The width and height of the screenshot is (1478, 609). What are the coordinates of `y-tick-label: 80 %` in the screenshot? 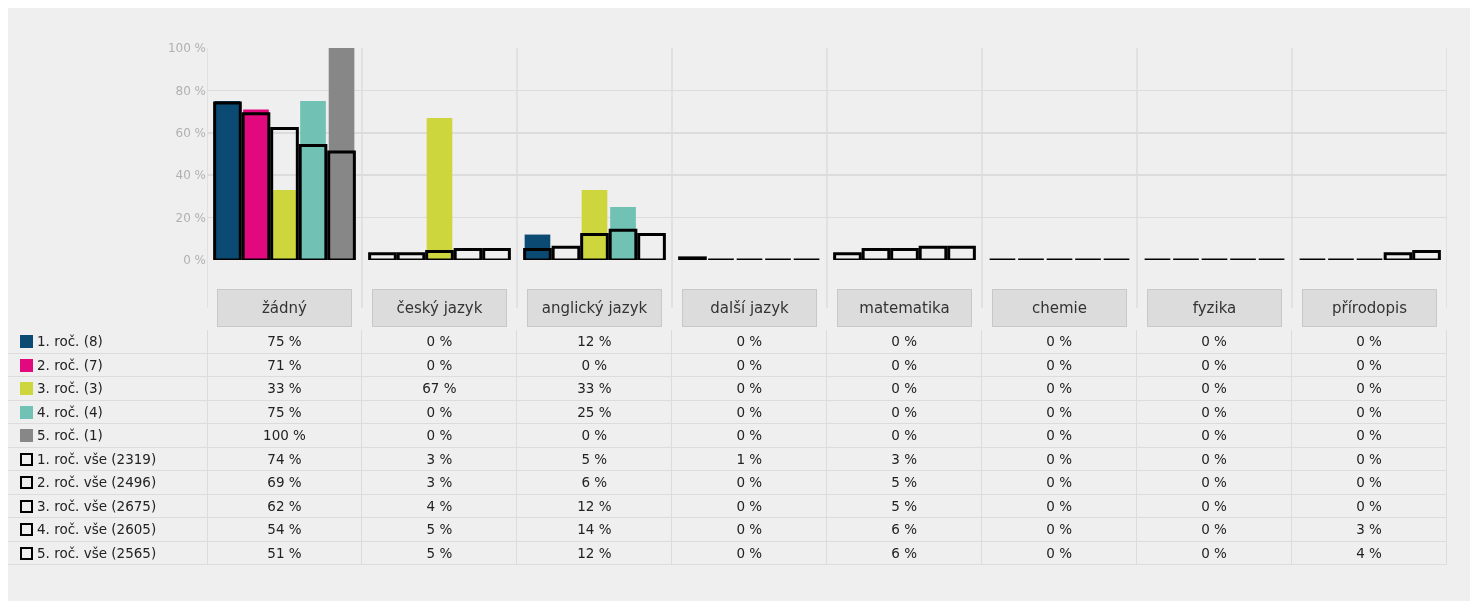 It's located at (190, 90).